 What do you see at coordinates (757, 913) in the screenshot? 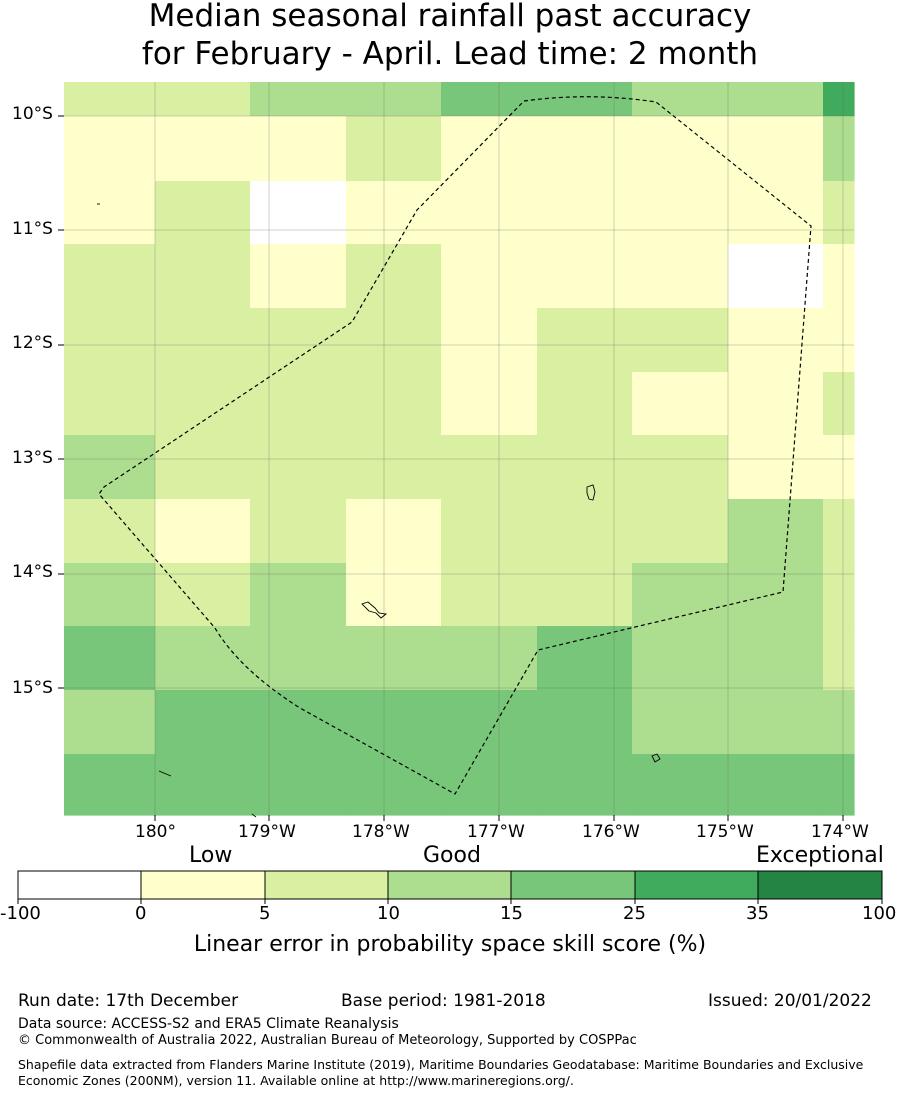
I see `colorbar-tick-label: 35` at bounding box center [757, 913].